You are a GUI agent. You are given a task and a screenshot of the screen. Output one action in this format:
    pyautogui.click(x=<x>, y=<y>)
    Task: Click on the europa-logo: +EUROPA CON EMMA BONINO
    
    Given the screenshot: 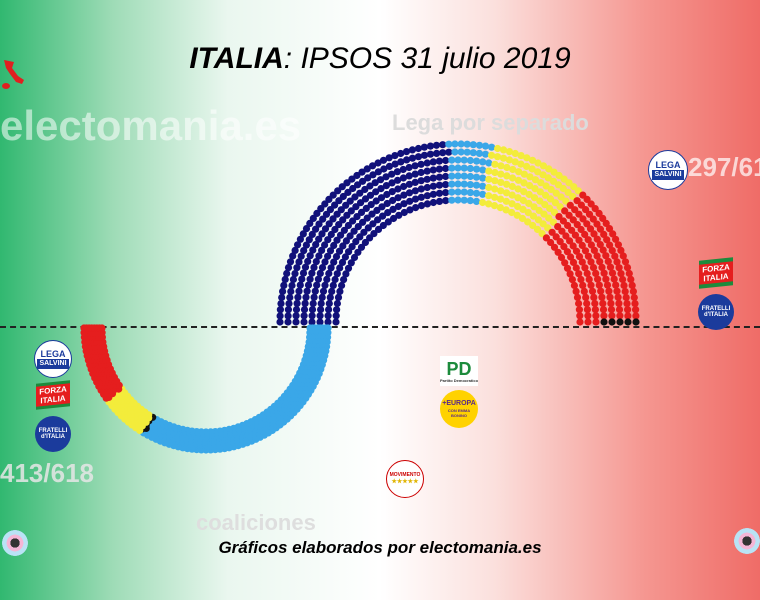 What is the action you would take?
    pyautogui.click(x=459, y=409)
    